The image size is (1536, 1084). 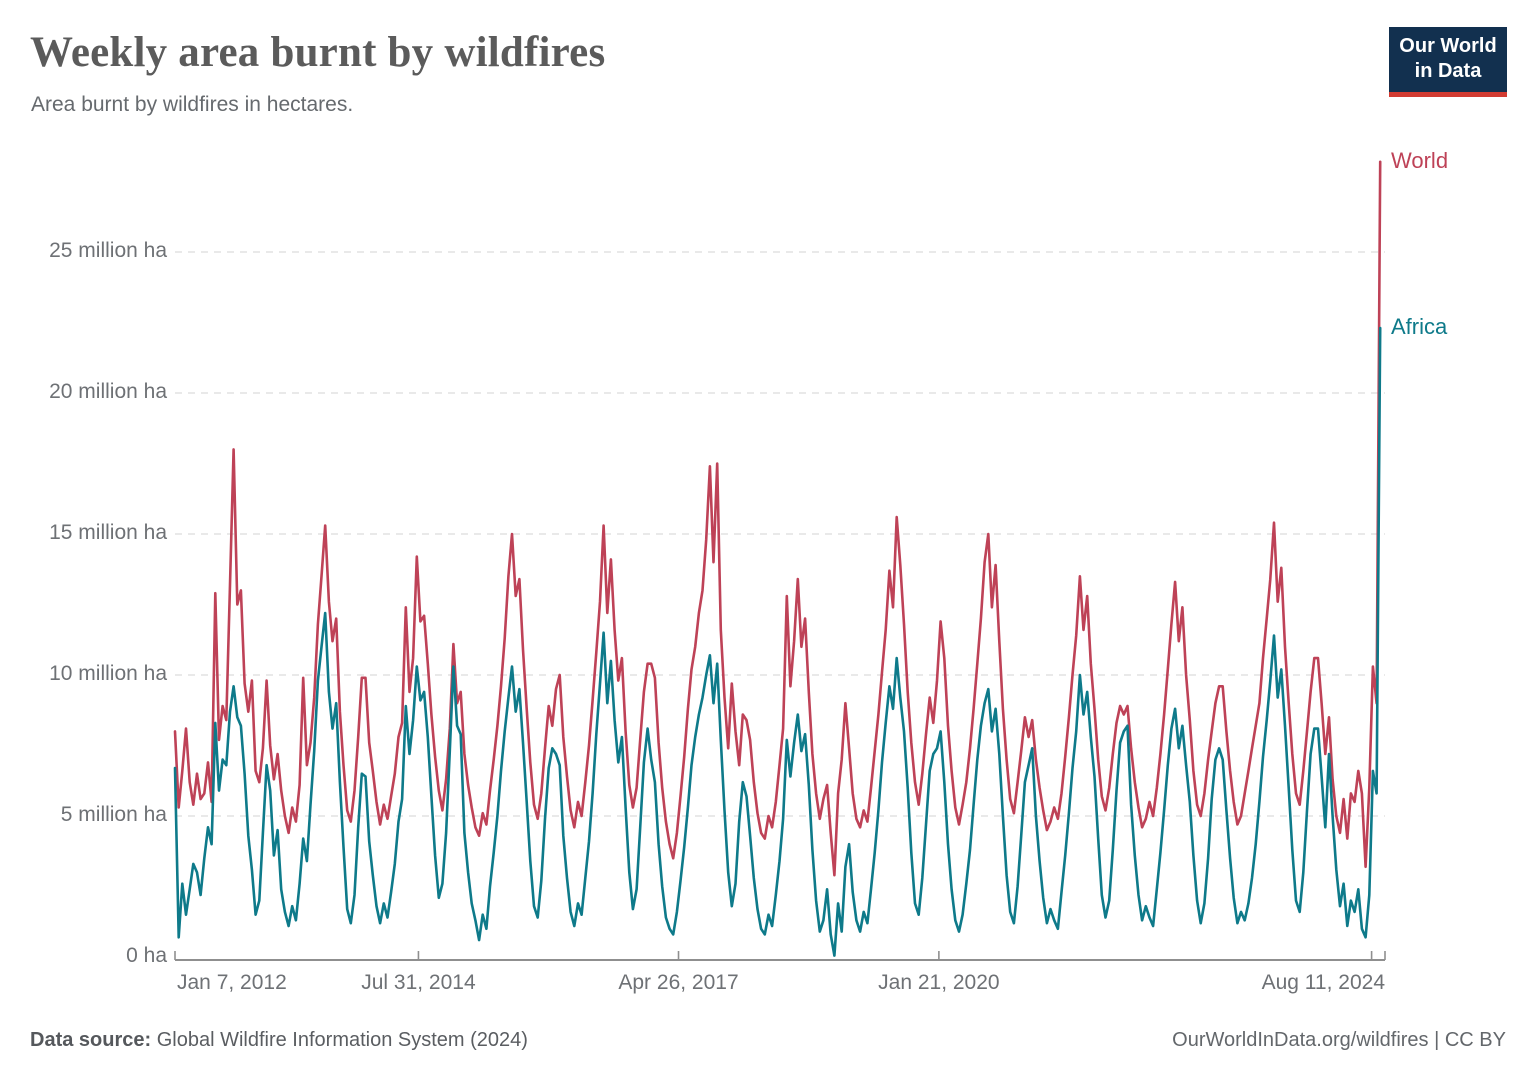 What do you see at coordinates (418, 982) in the screenshot?
I see `x-tick-label: Jul 31, 2014` at bounding box center [418, 982].